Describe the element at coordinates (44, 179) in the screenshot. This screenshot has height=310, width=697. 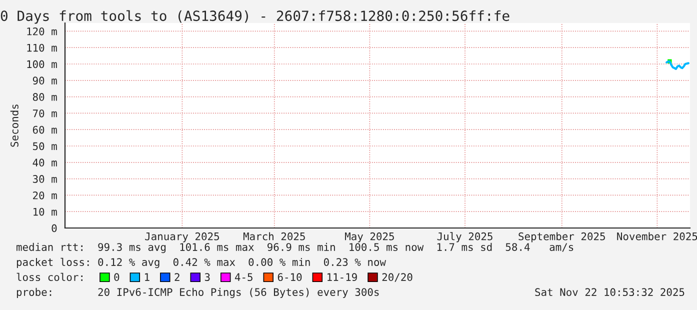
I see `y-tick-label: 30 m` at that location.